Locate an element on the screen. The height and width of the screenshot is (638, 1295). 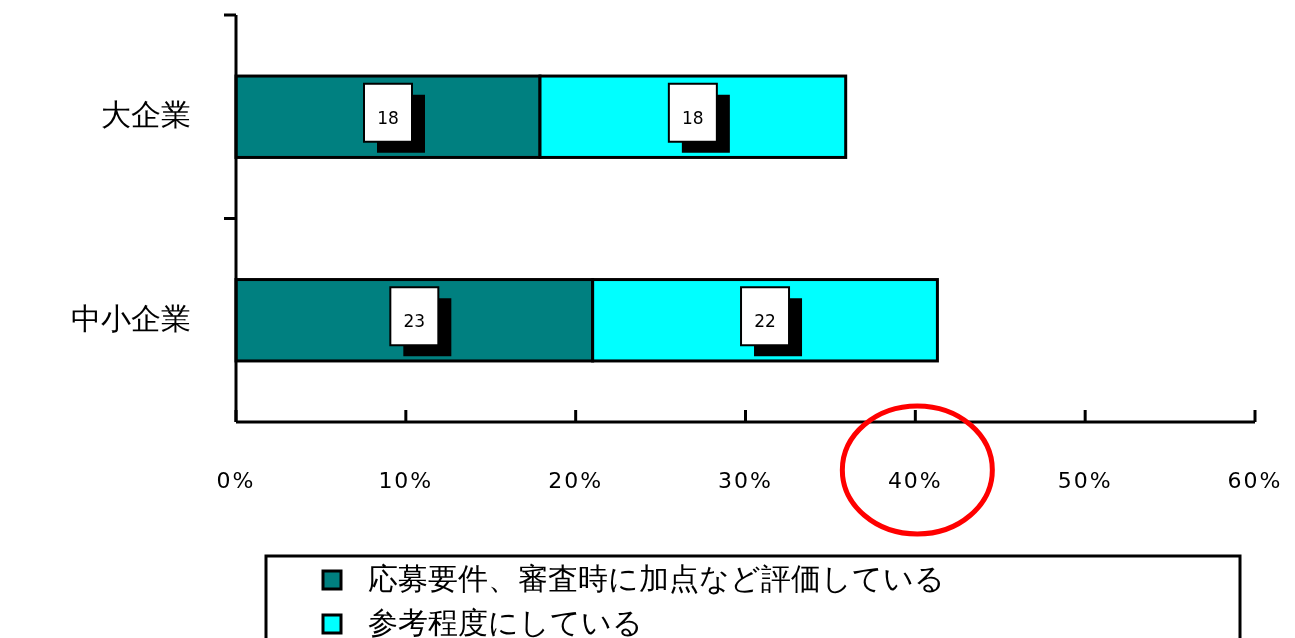
y-tick-label: 中小企業 is located at coordinates (131, 318).